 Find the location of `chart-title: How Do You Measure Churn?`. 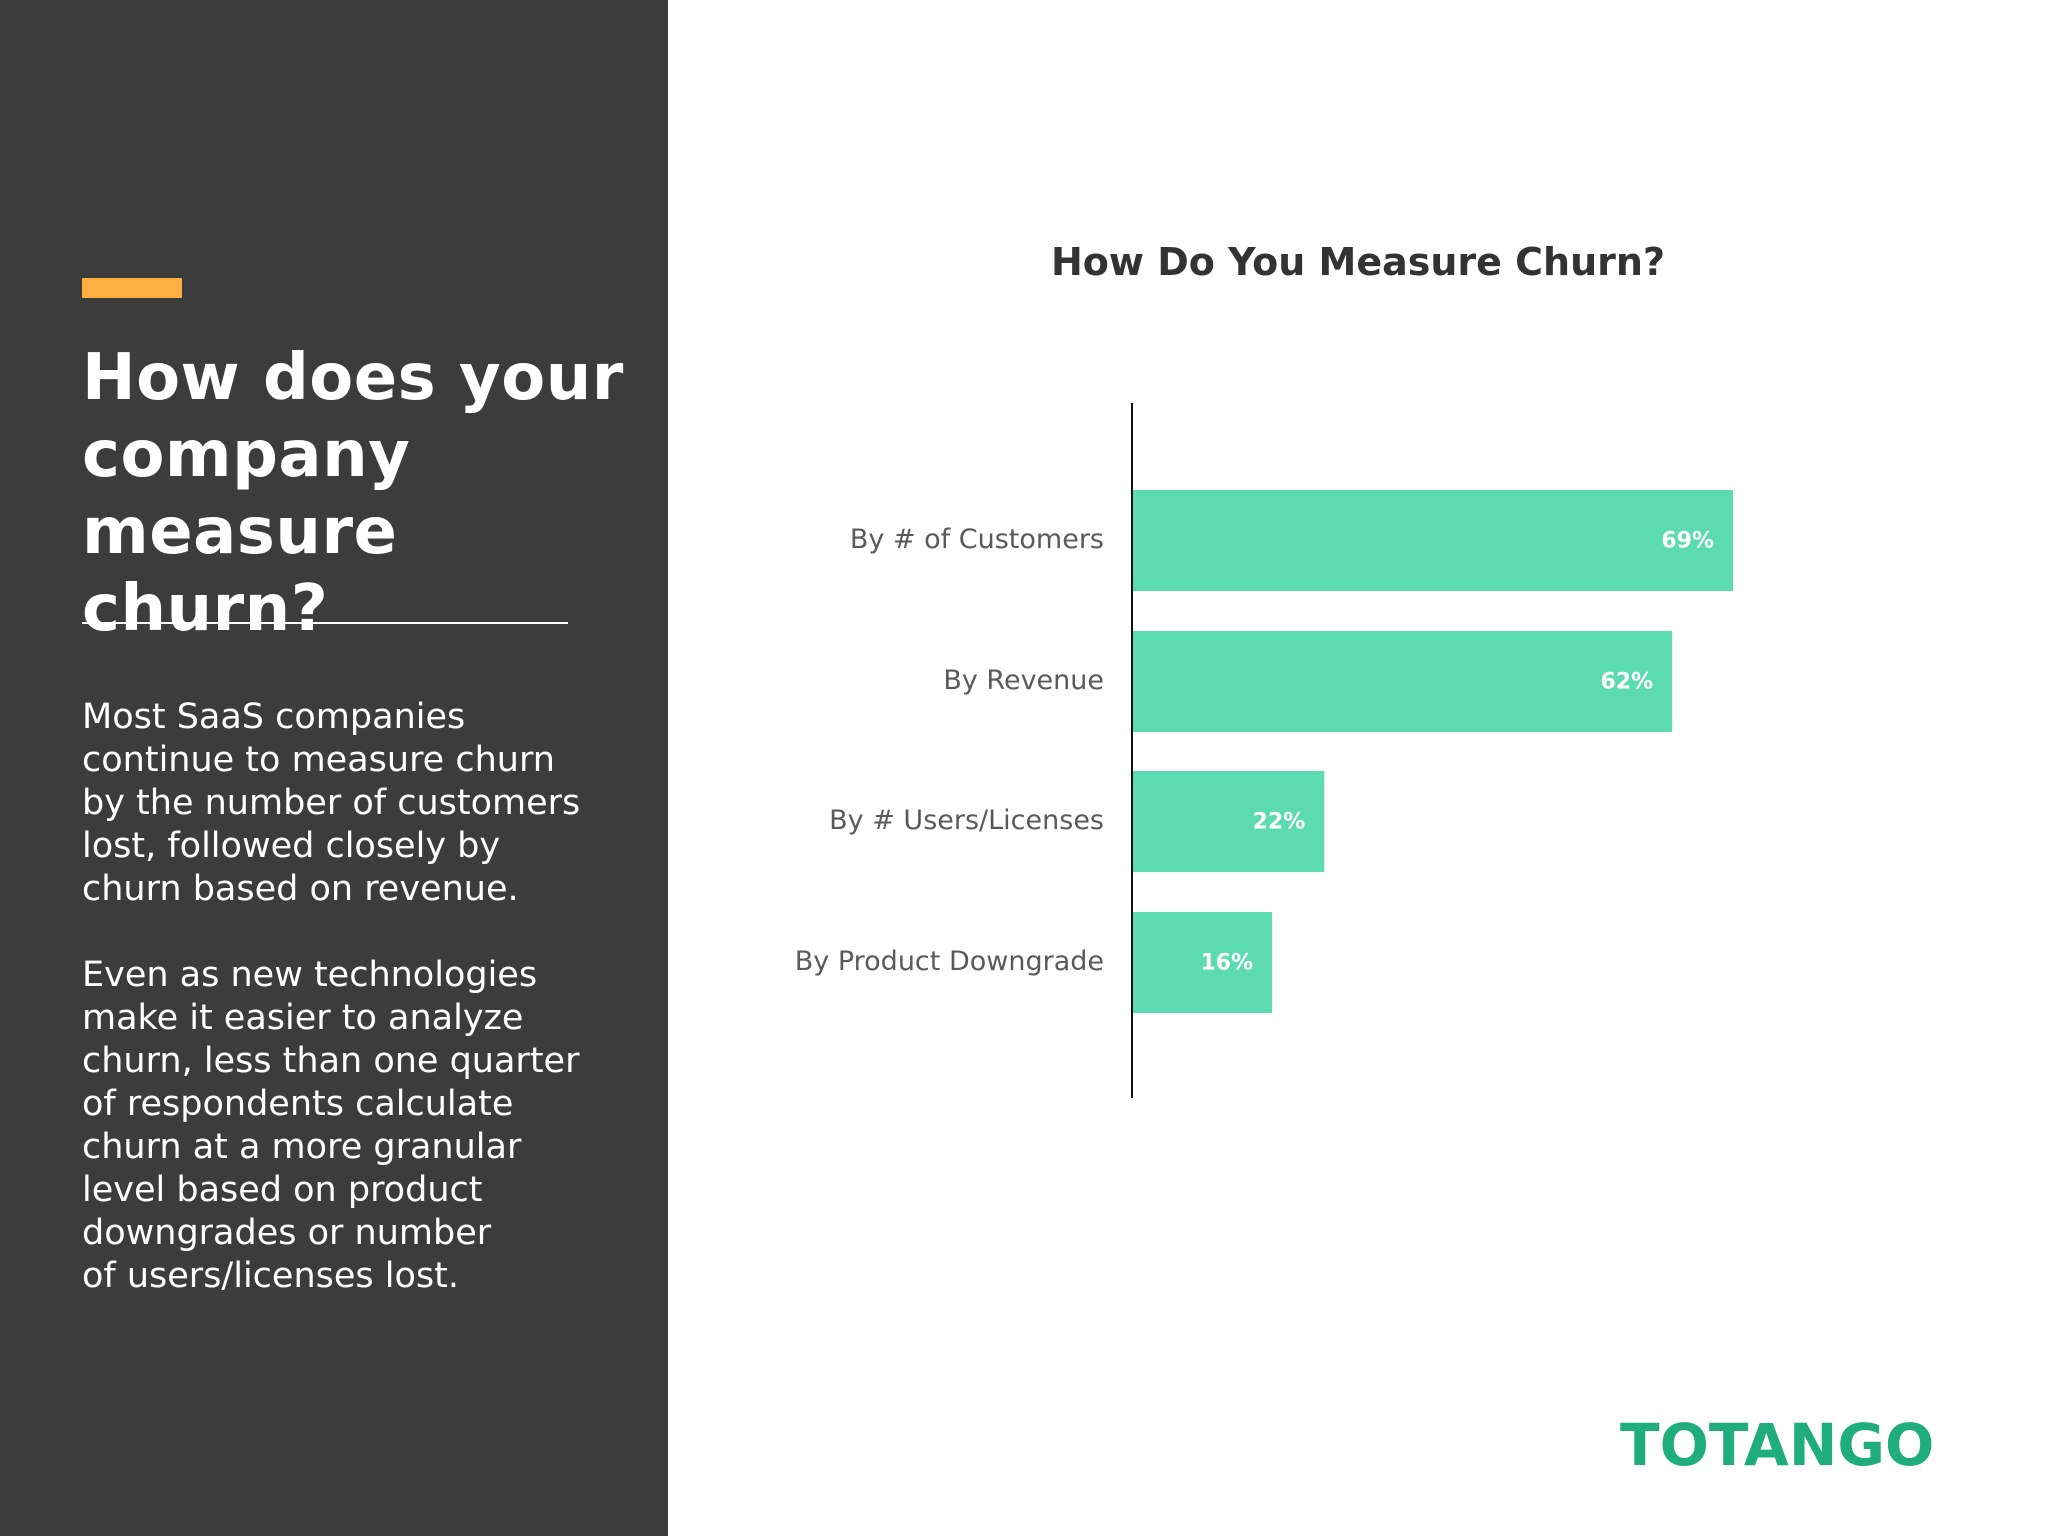

chart-title: How Do You Measure Churn? is located at coordinates (1357, 262).